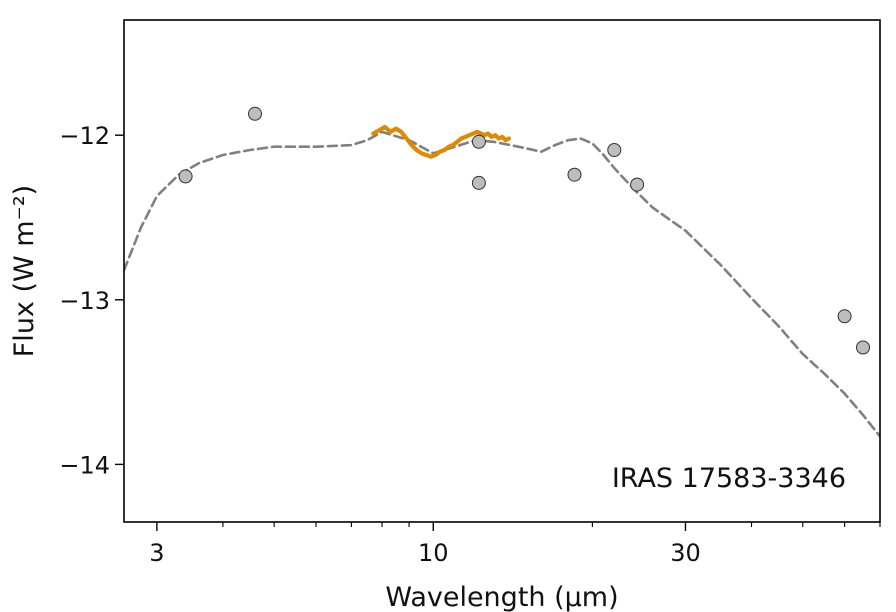 Image resolution: width=896 pixels, height=612 pixels. What do you see at coordinates (433, 553) in the screenshot?
I see `x-tick-label: 10` at bounding box center [433, 553].